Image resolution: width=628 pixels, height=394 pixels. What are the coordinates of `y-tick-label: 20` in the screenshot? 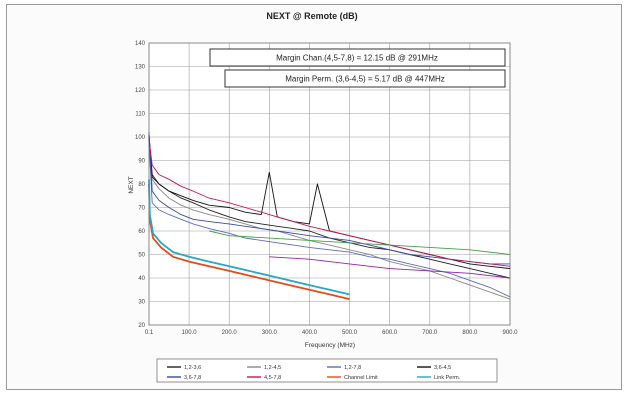 It's located at (141, 326).